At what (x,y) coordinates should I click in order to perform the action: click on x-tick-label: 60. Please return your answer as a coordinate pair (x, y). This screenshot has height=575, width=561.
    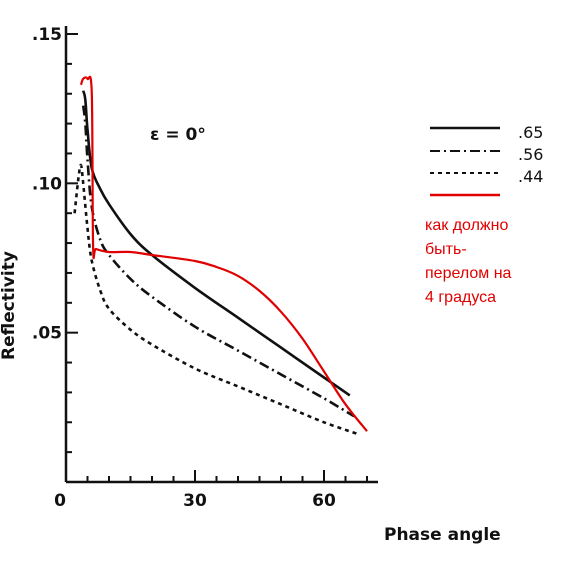
    Looking at the image, I should click on (324, 501).